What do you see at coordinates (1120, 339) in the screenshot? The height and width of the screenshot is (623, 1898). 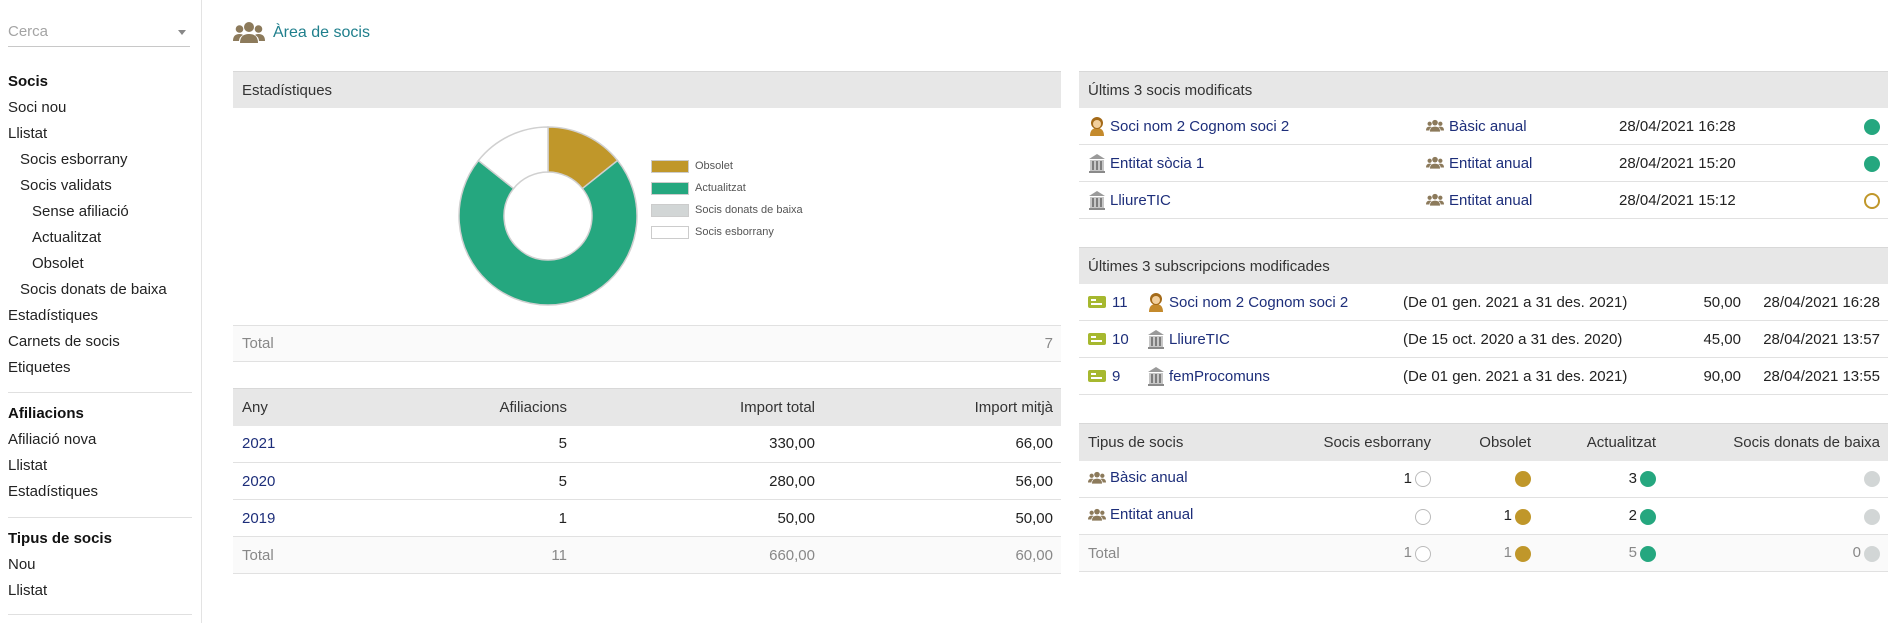 I see `subscription-id-link: 10` at bounding box center [1120, 339].